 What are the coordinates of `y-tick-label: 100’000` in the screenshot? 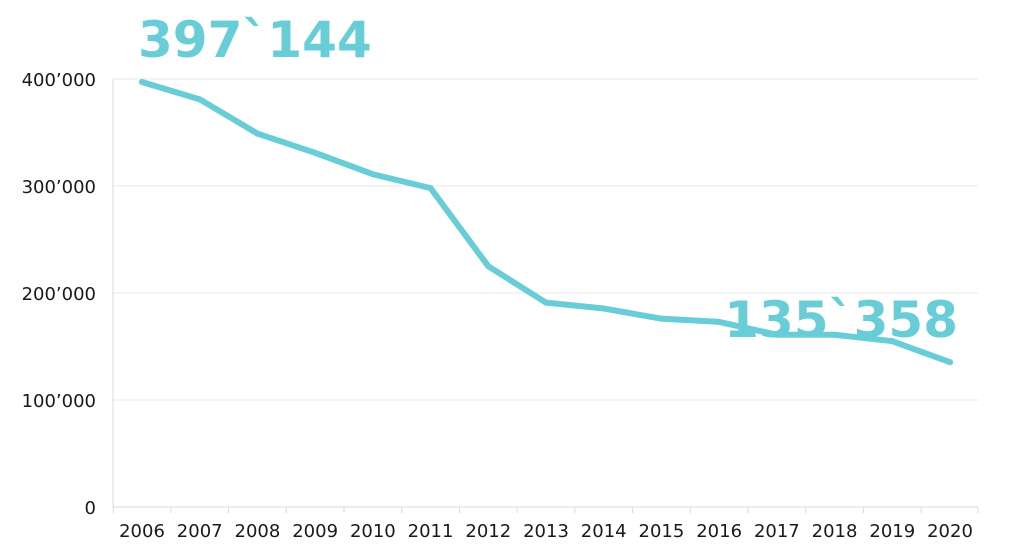 It's located at (59, 401).